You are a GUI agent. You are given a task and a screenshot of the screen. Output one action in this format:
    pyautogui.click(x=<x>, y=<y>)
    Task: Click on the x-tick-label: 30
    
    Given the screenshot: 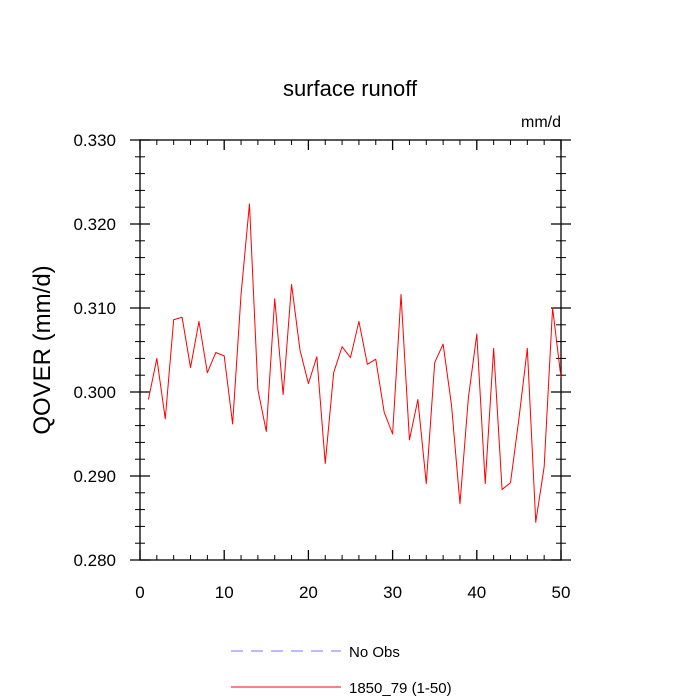 What is the action you would take?
    pyautogui.click(x=392, y=592)
    